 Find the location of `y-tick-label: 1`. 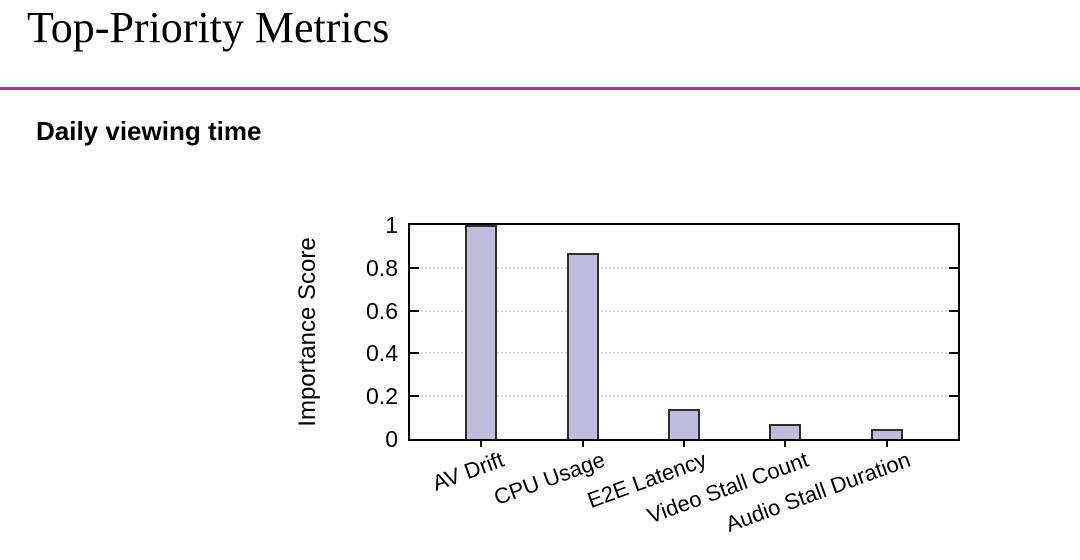

y-tick-label: 1 is located at coordinates (391, 225).